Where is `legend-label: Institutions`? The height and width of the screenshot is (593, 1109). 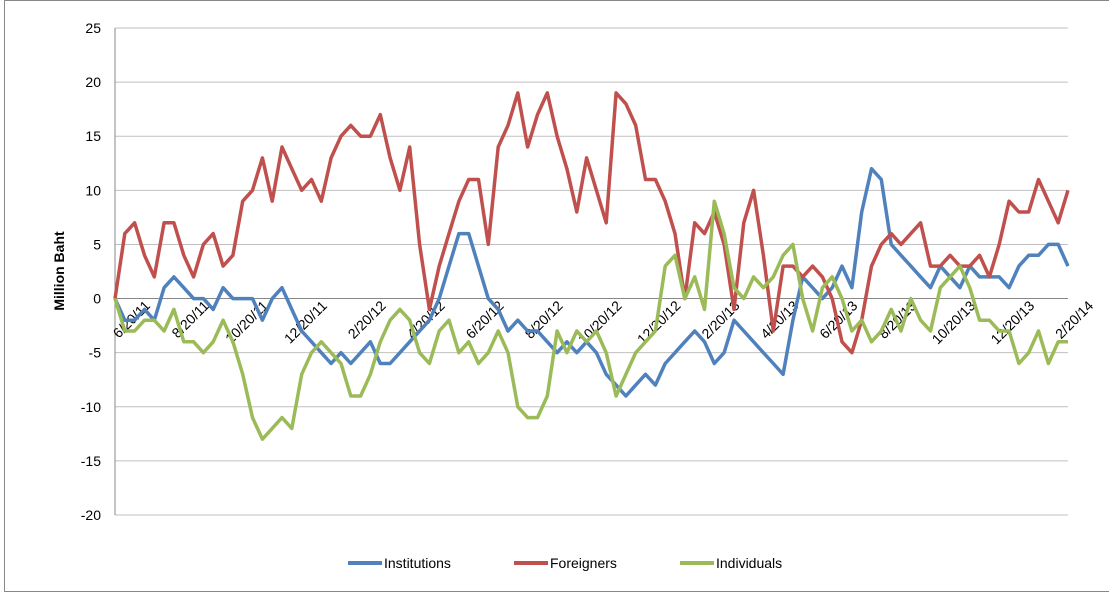
legend-label: Institutions is located at coordinates (417, 563).